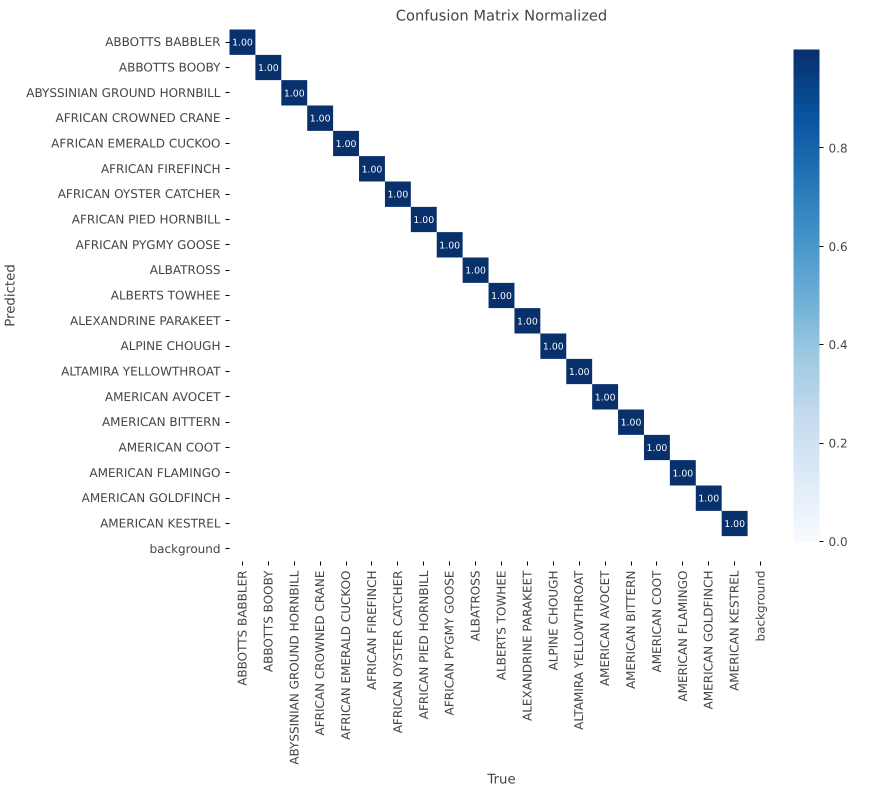  Describe the element at coordinates (579, 650) in the screenshot. I see `x-tick-label: ALTAMIRA YELLOWTHROAT` at that location.